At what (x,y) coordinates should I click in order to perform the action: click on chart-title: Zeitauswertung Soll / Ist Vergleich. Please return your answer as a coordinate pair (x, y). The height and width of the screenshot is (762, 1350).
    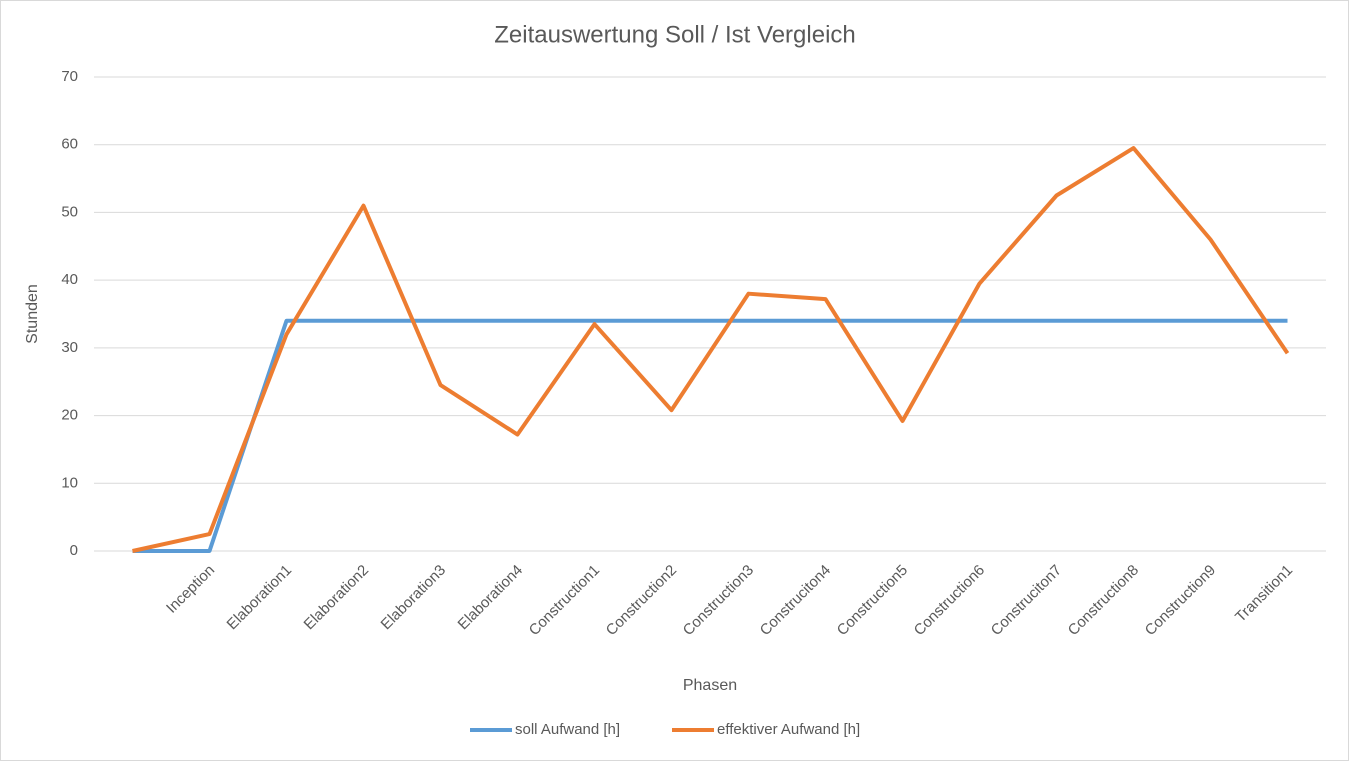
    Looking at the image, I should click on (675, 34).